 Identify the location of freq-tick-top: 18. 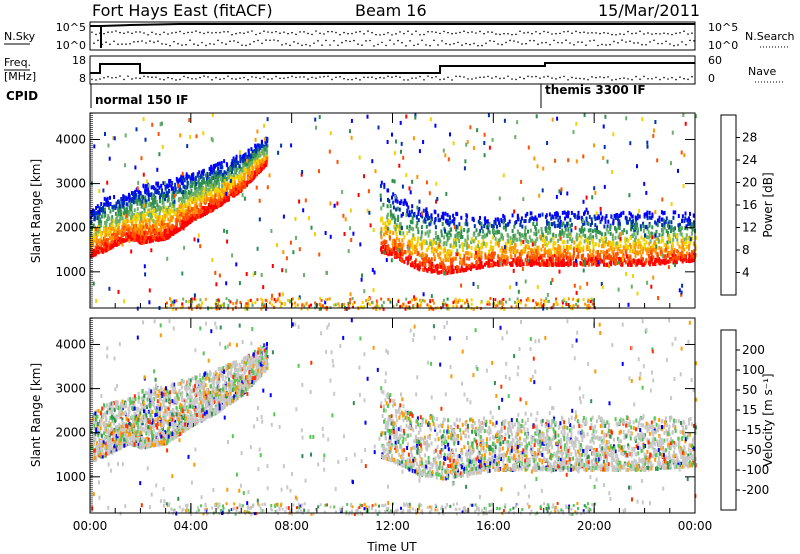
(79, 60).